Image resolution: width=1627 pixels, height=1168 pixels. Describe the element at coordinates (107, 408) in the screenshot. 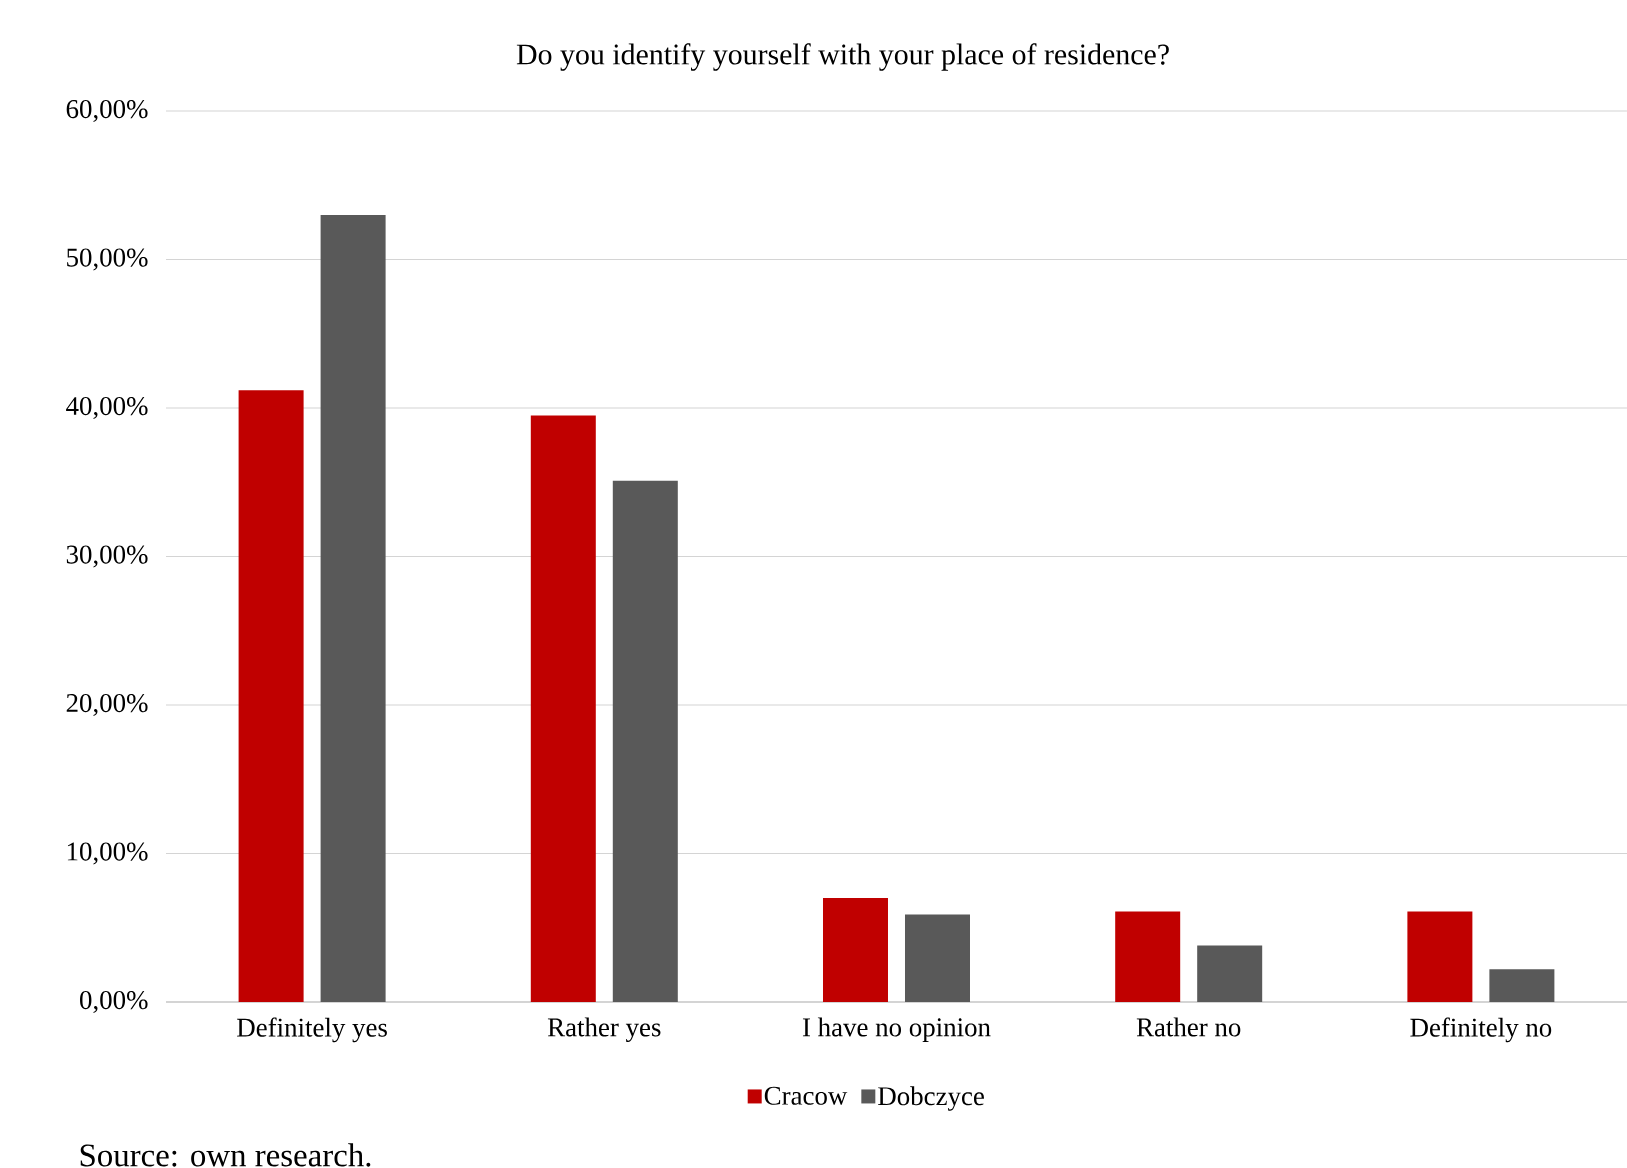

I see `y-tick-label: 40,00%` at that location.